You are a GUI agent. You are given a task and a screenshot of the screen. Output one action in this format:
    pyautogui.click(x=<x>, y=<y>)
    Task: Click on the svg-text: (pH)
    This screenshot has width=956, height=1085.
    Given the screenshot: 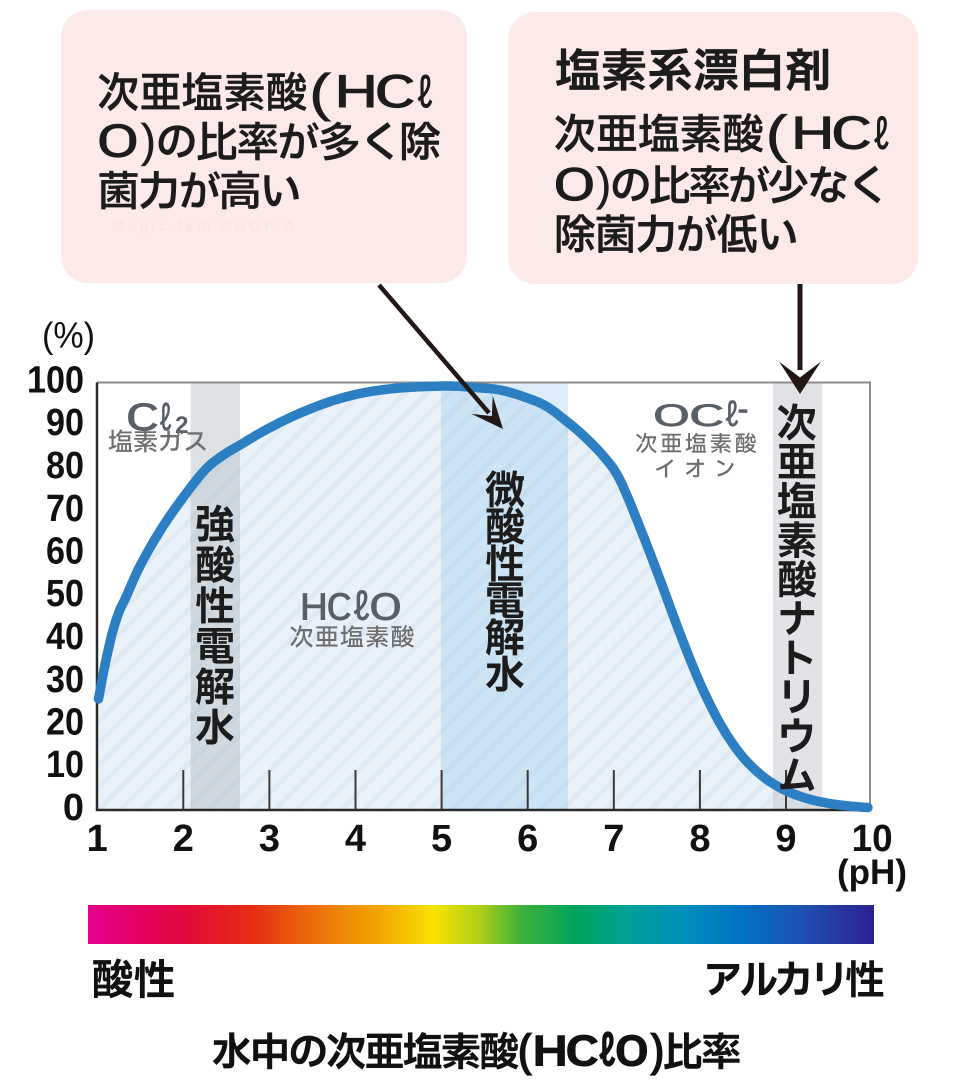 What is the action you would take?
    pyautogui.click(x=872, y=872)
    